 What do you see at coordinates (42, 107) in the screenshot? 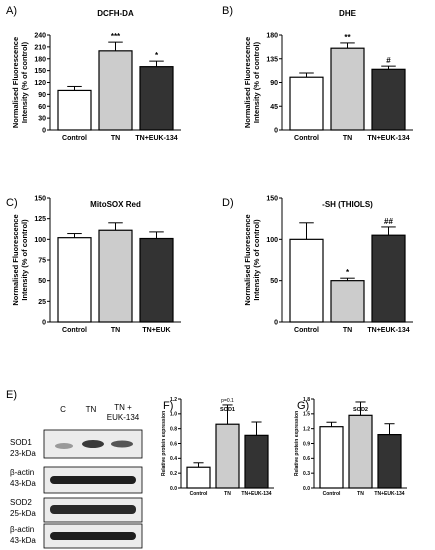
I see `y-tick-label: 60` at bounding box center [42, 107].